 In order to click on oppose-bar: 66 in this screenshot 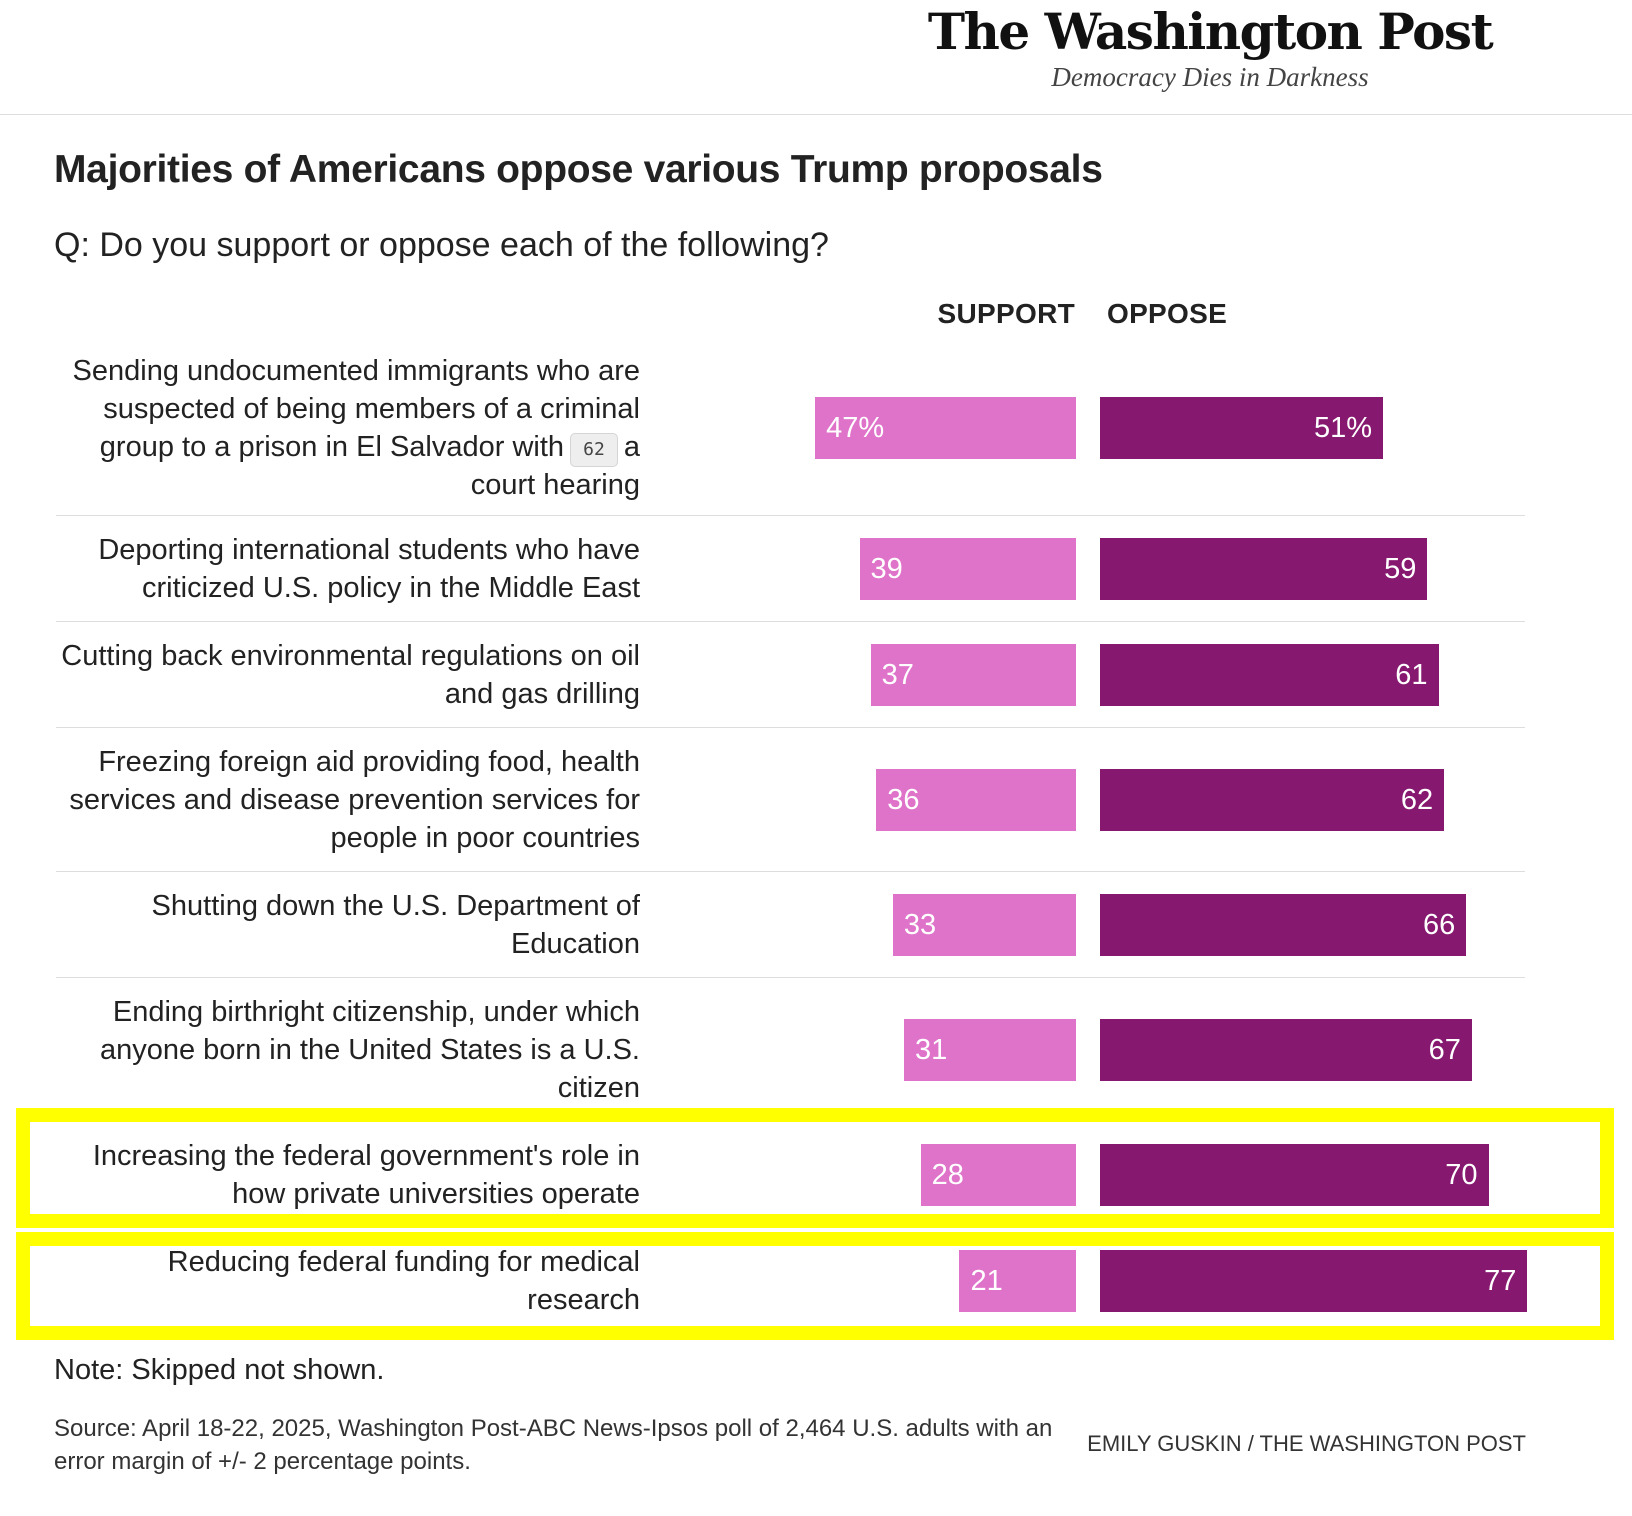, I will do `click(1283, 925)`.